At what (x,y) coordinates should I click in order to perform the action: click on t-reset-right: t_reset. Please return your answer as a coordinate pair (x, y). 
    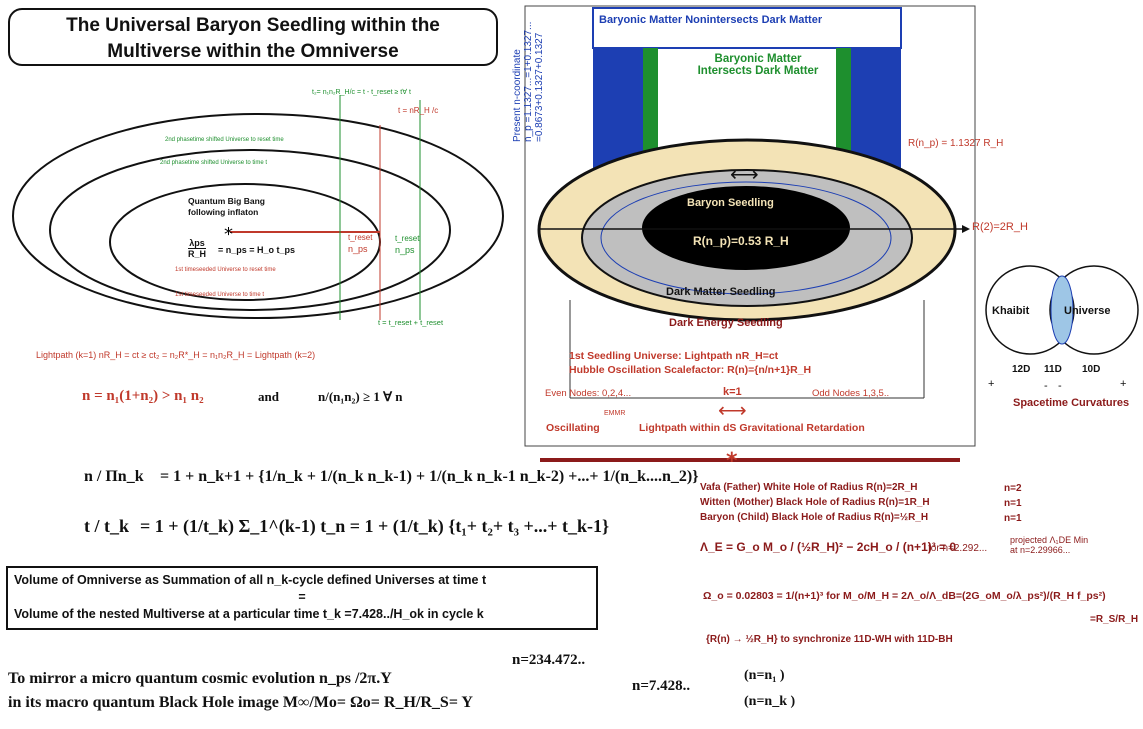
    Looking at the image, I should click on (407, 238).